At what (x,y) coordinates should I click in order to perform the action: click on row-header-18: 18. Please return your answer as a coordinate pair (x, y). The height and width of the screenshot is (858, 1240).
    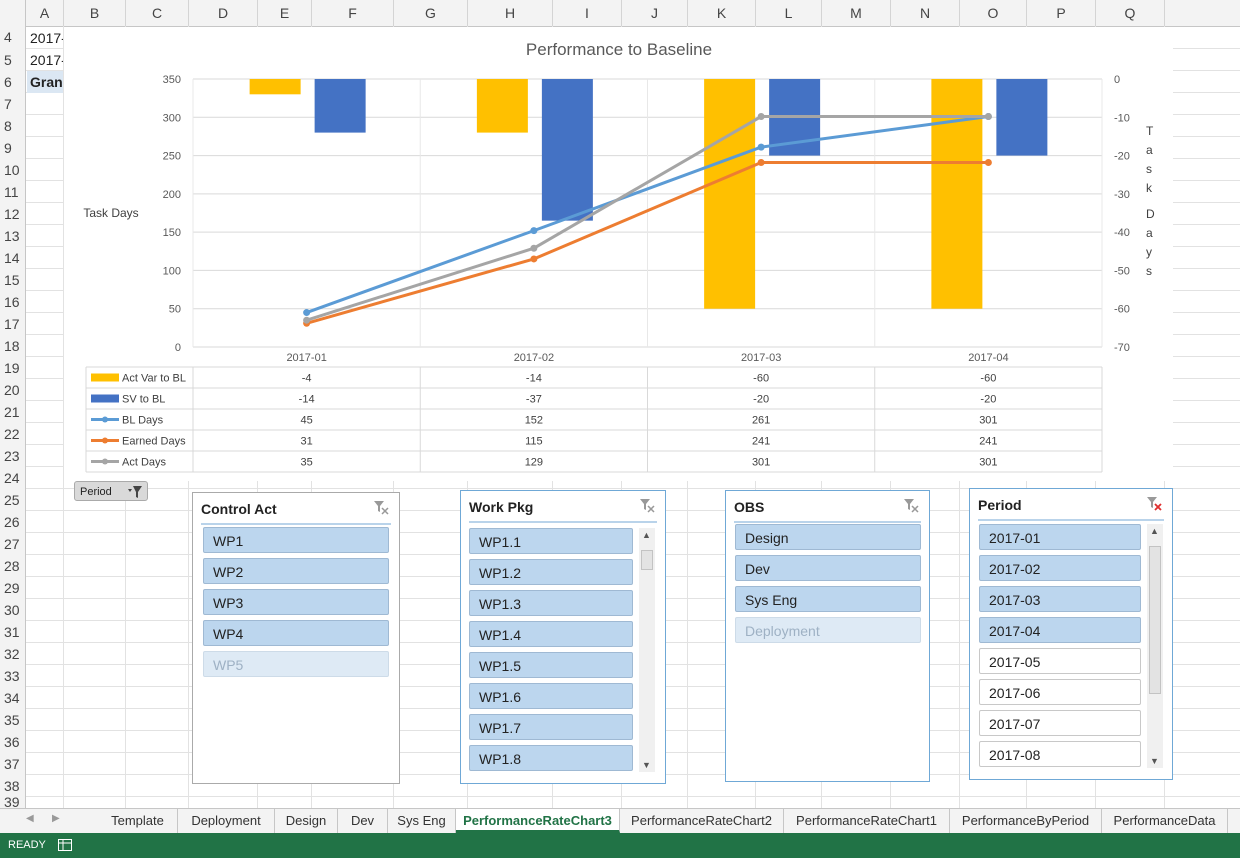
    Looking at the image, I should click on (13, 346).